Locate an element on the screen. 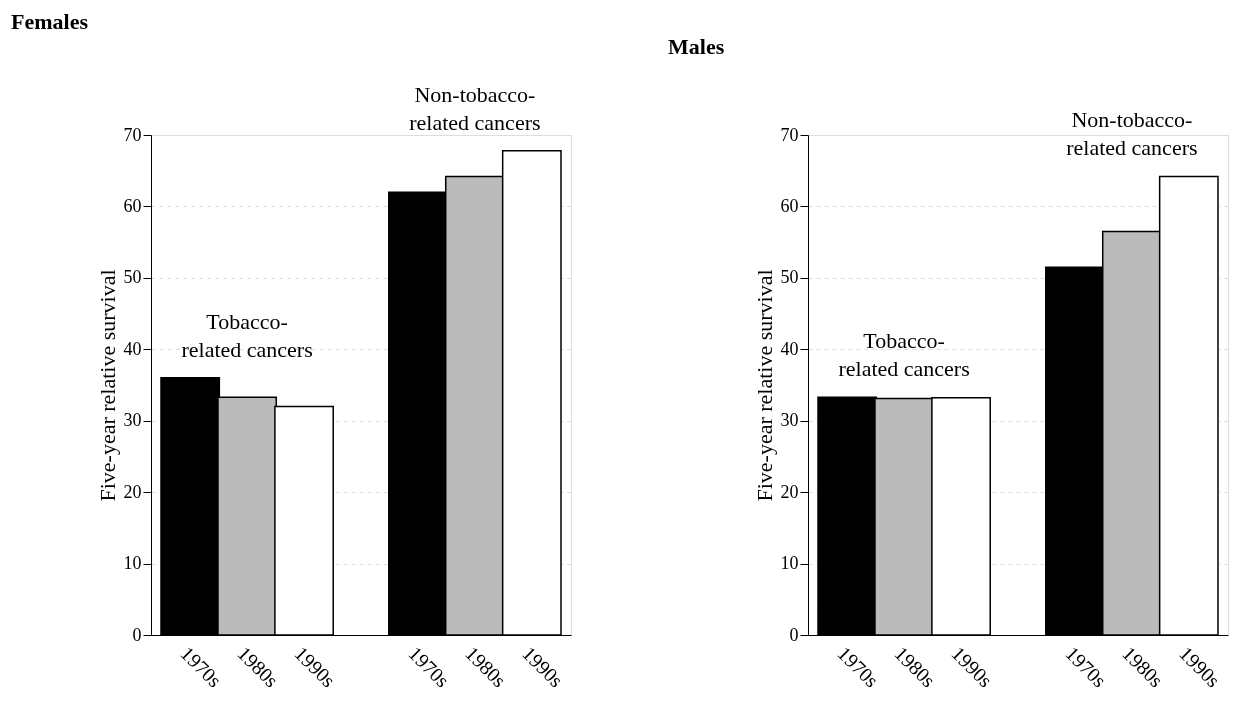  text: Non-tobacco- related cancers is located at coordinates (475, 108).